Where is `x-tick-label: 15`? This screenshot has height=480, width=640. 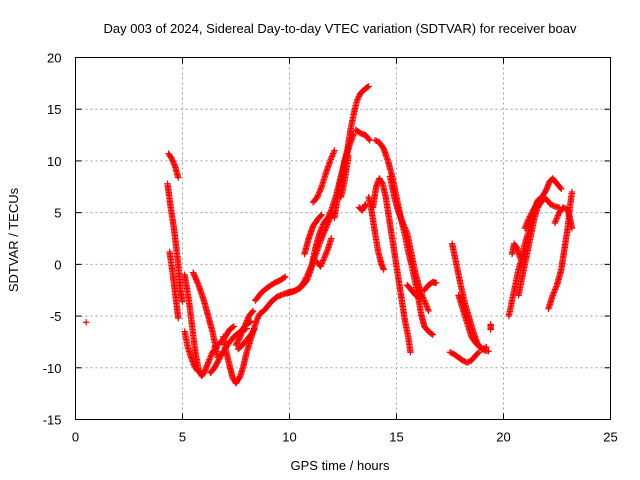 x-tick-label: 15 is located at coordinates (396, 437).